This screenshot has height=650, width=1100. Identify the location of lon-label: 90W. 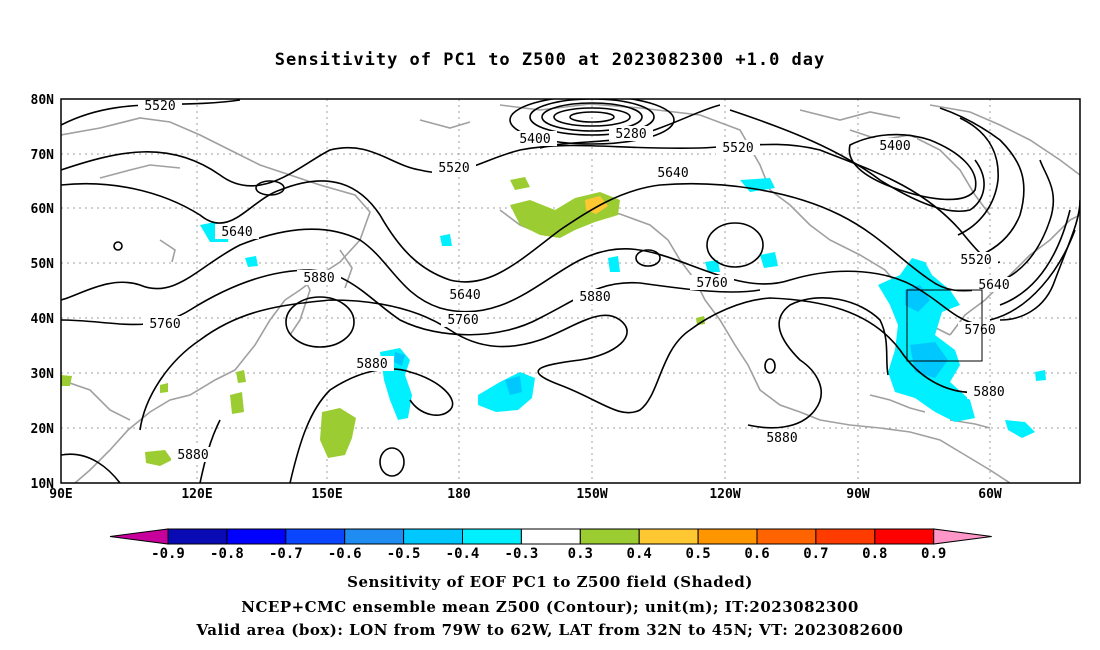
(858, 494).